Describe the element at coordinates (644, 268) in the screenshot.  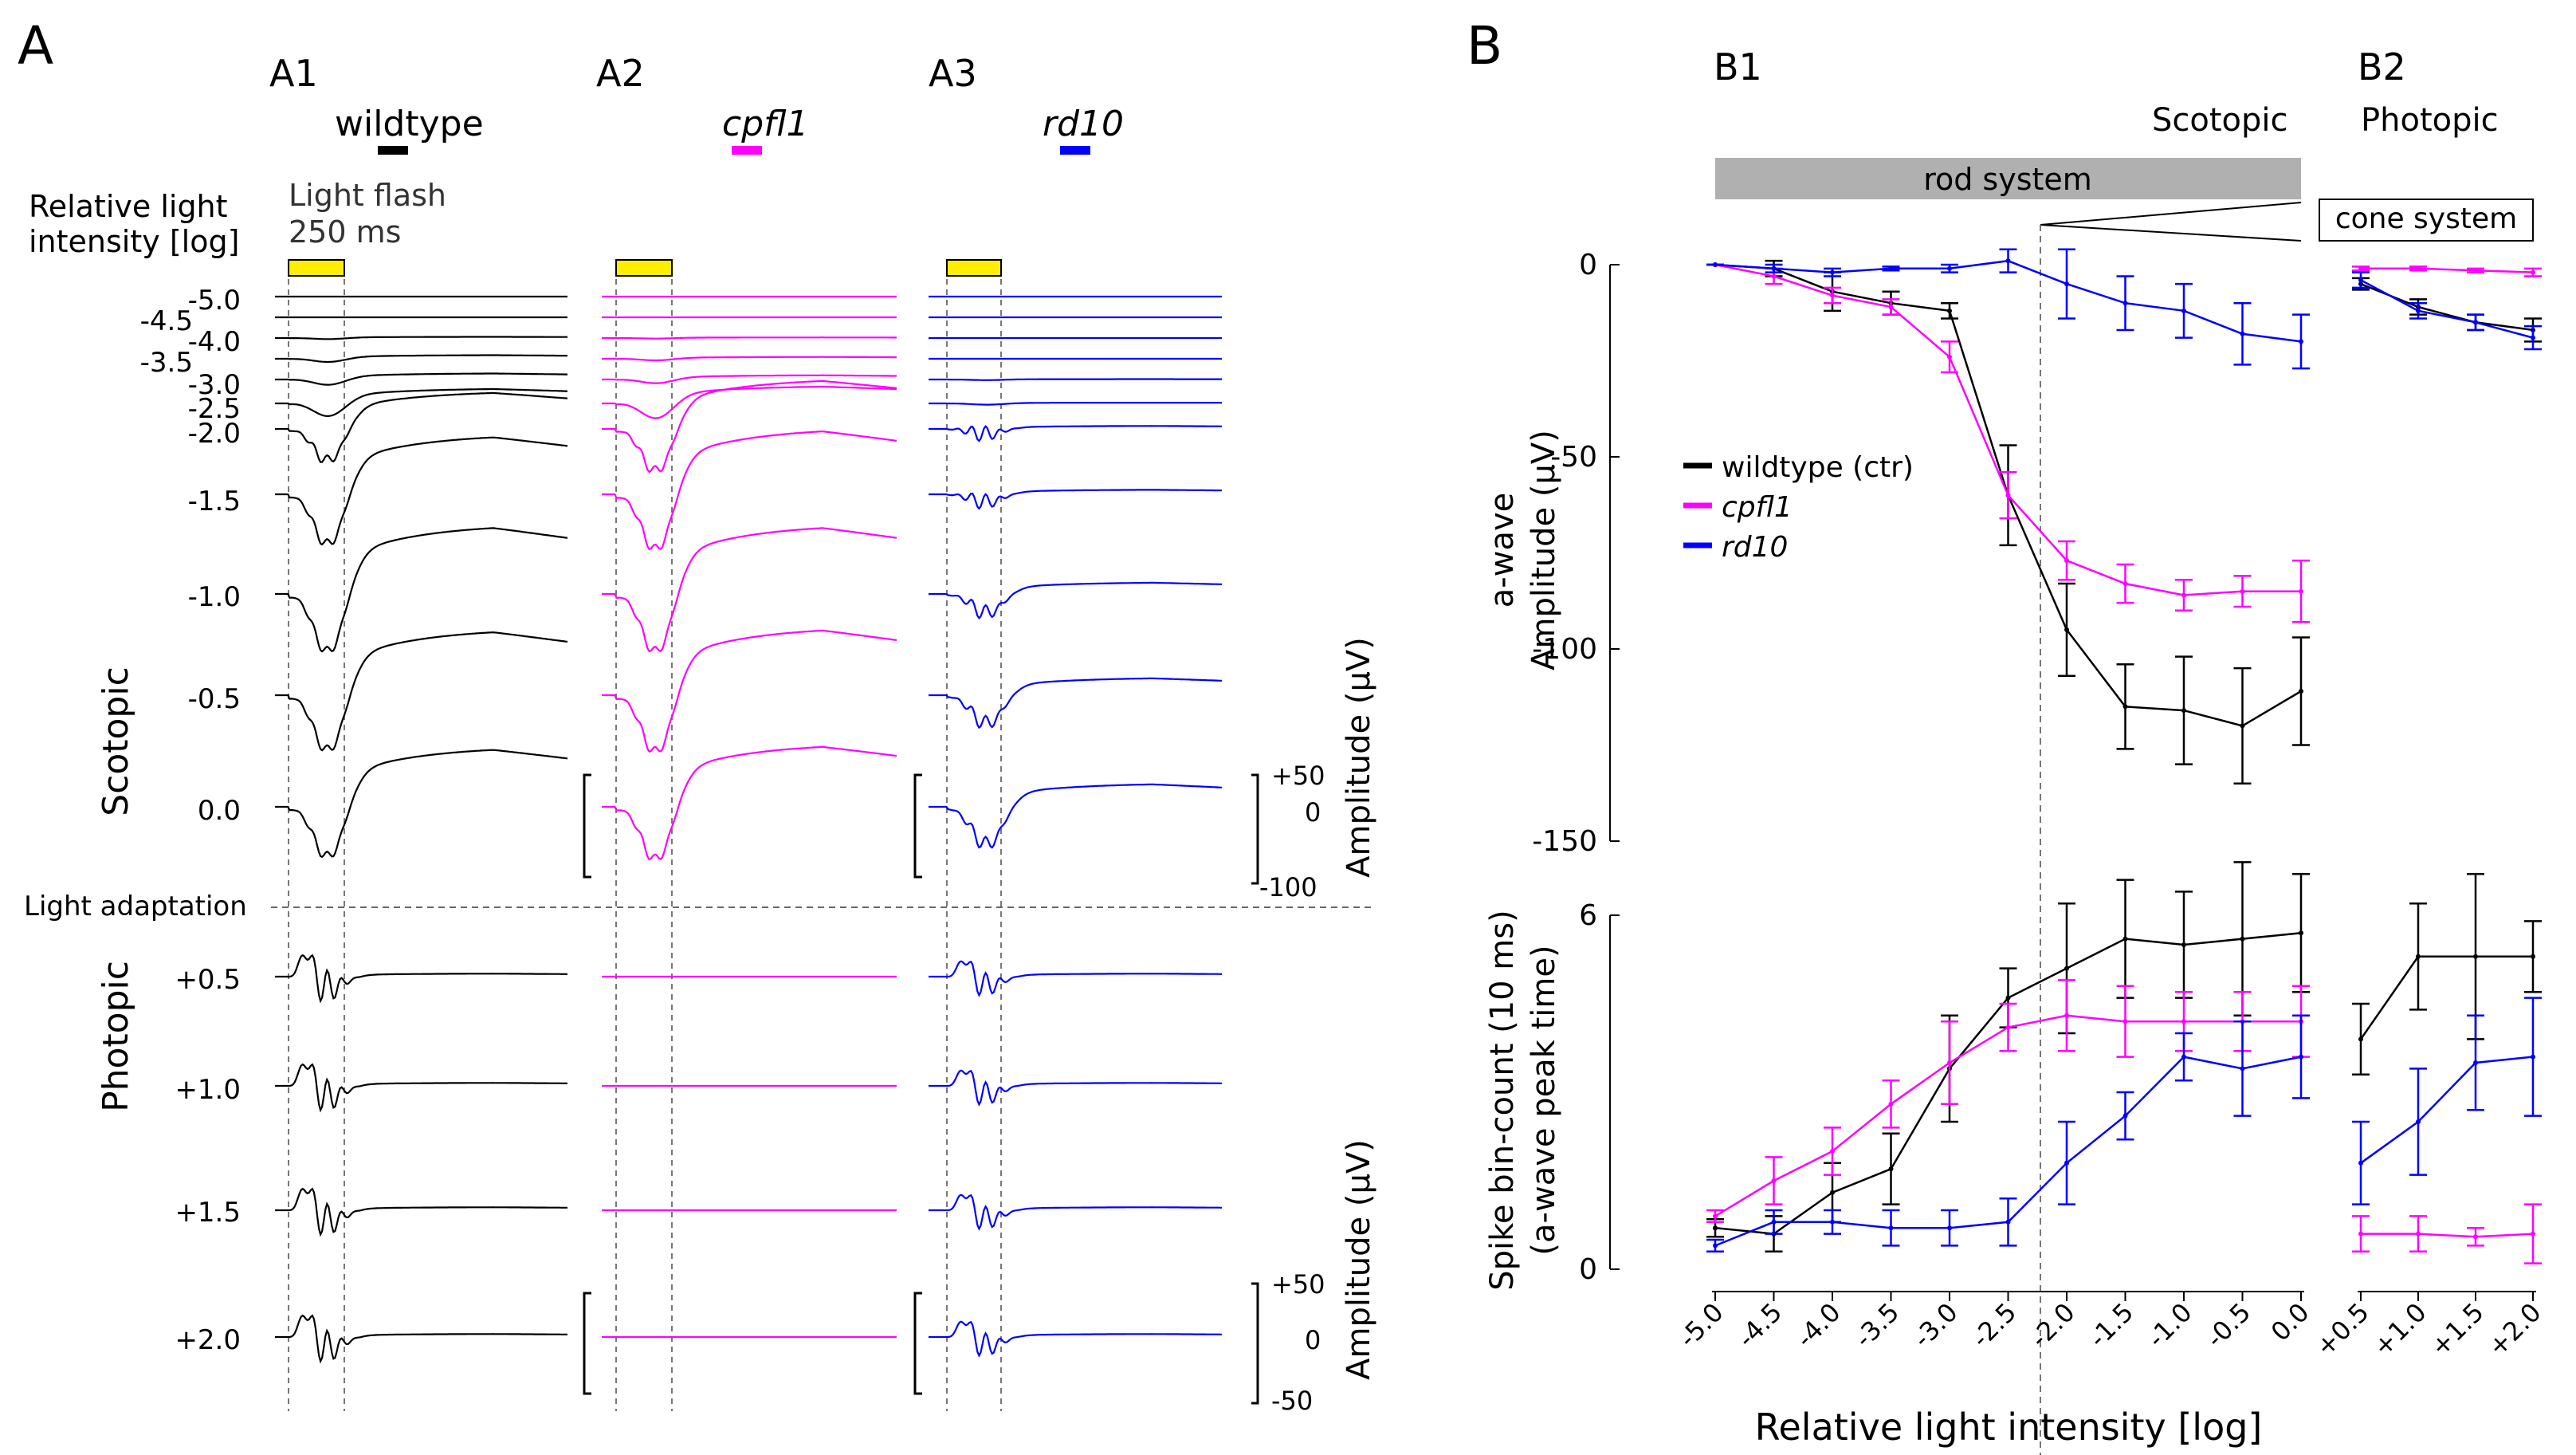
I see `flash-bar-a2` at that location.